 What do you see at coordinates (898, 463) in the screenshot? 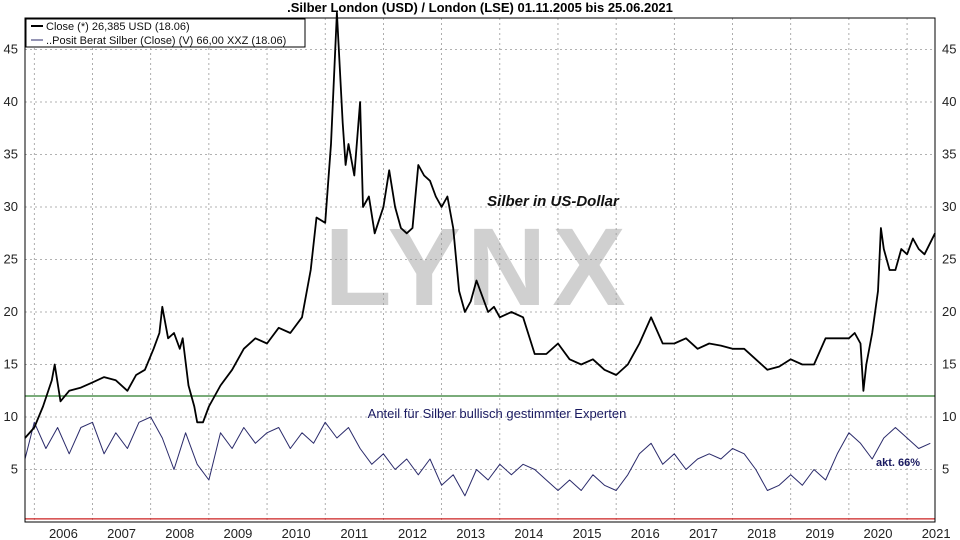
I see `annotation-current-value: akt. 66%` at bounding box center [898, 463].